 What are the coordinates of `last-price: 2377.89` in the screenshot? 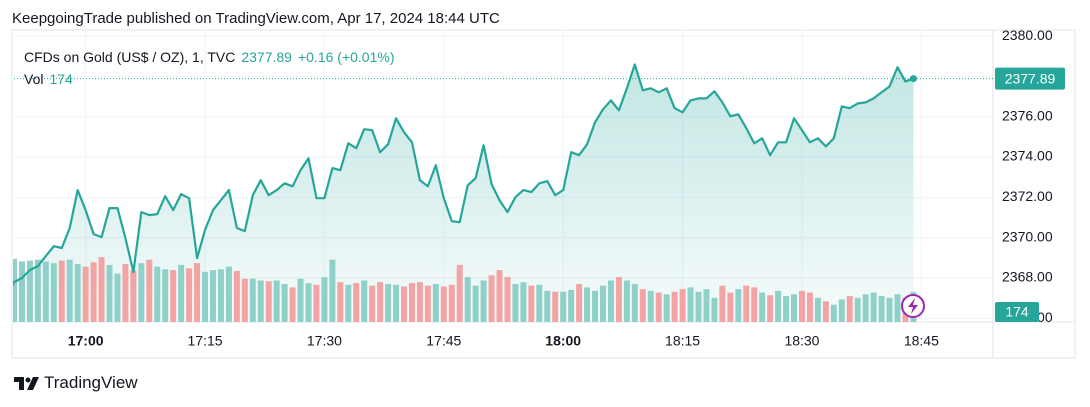 It's located at (266, 57).